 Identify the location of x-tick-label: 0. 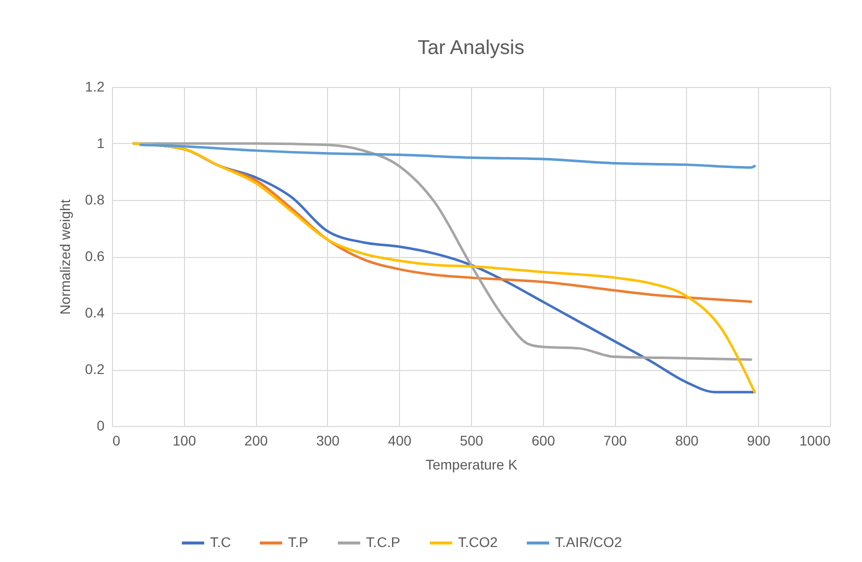
(116, 440).